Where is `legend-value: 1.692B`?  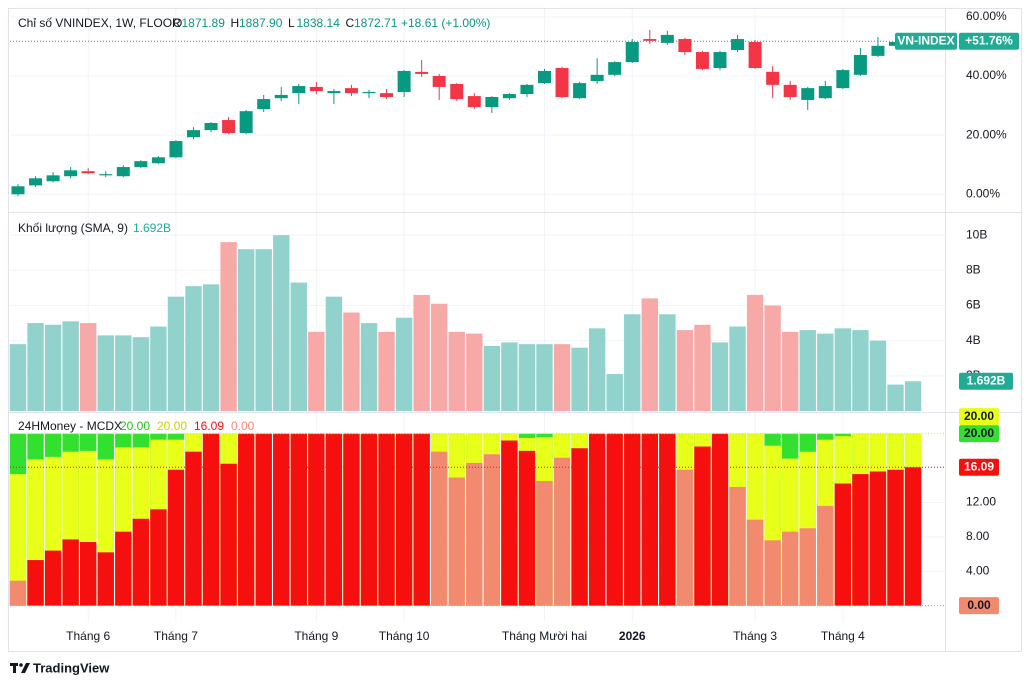
legend-value: 1.692B is located at coordinates (152, 228).